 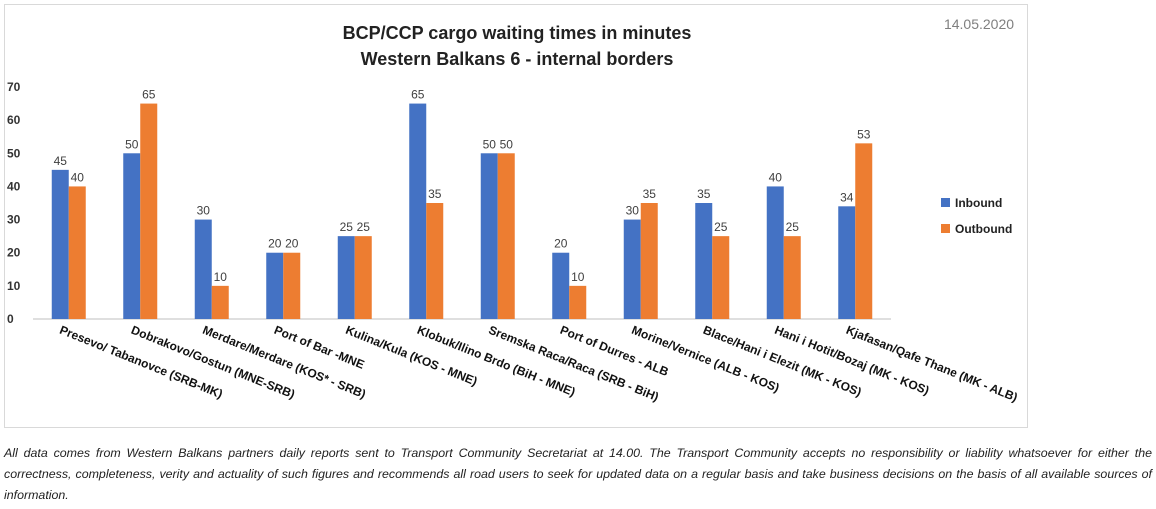 What do you see at coordinates (149, 95) in the screenshot?
I see `data-label-outbound: 65` at bounding box center [149, 95].